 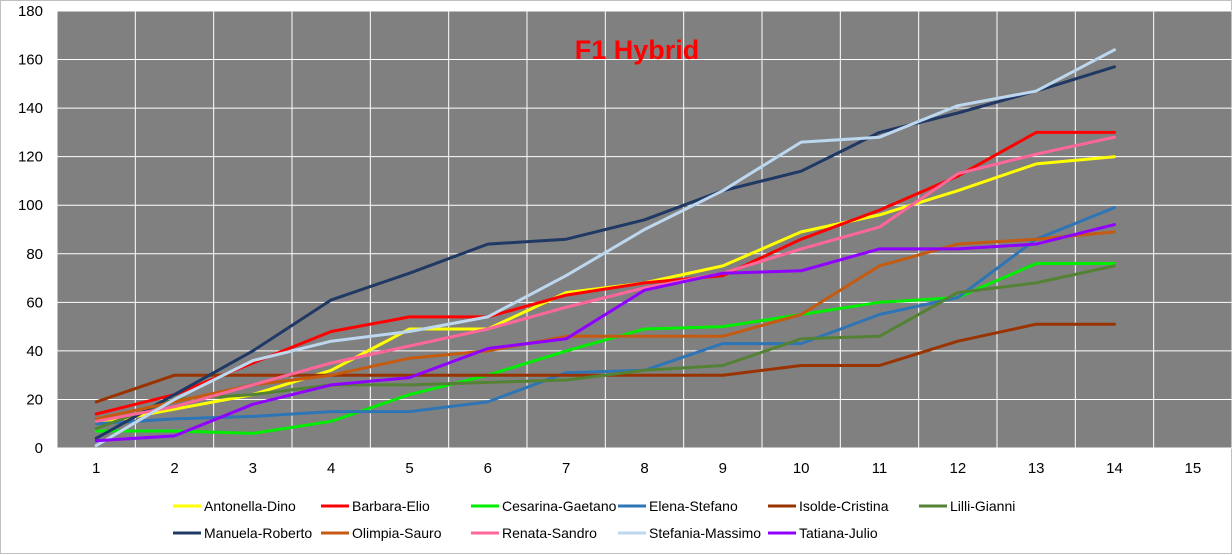 I want to click on legend-item: Isolde-Cristina, so click(x=828, y=506).